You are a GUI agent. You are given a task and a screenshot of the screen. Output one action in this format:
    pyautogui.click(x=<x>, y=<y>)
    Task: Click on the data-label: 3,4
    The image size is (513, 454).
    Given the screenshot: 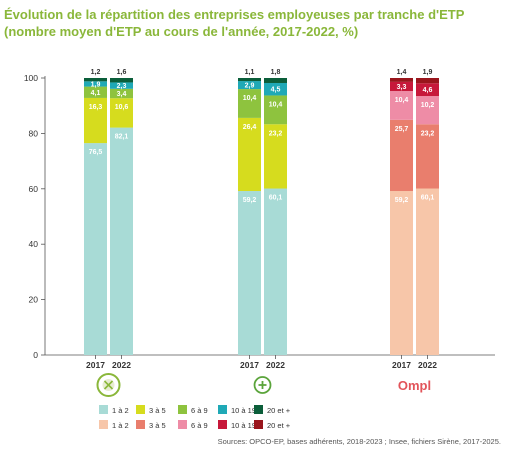 What is the action you would take?
    pyautogui.click(x=122, y=94)
    